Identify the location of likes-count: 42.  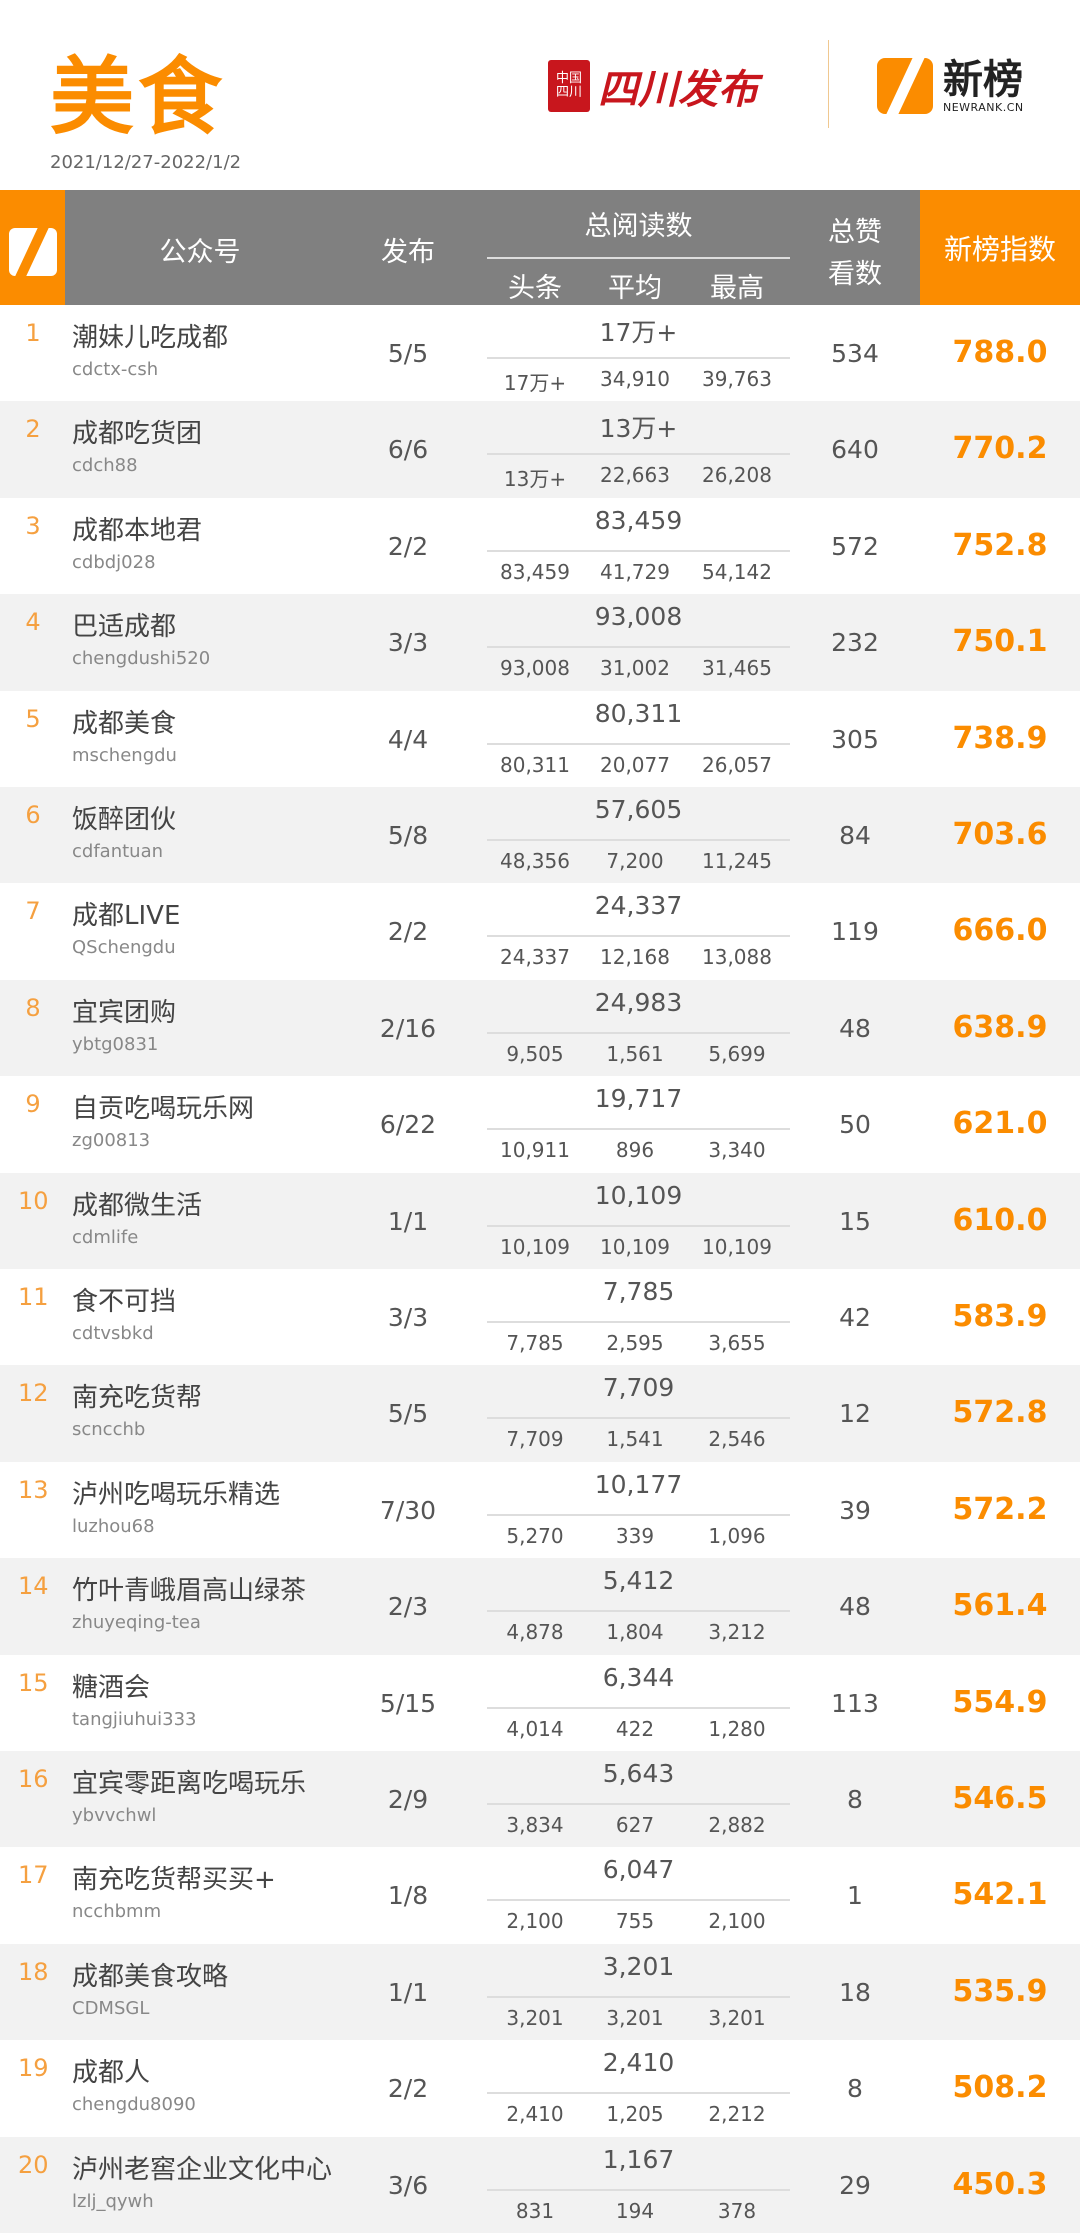
(855, 1317).